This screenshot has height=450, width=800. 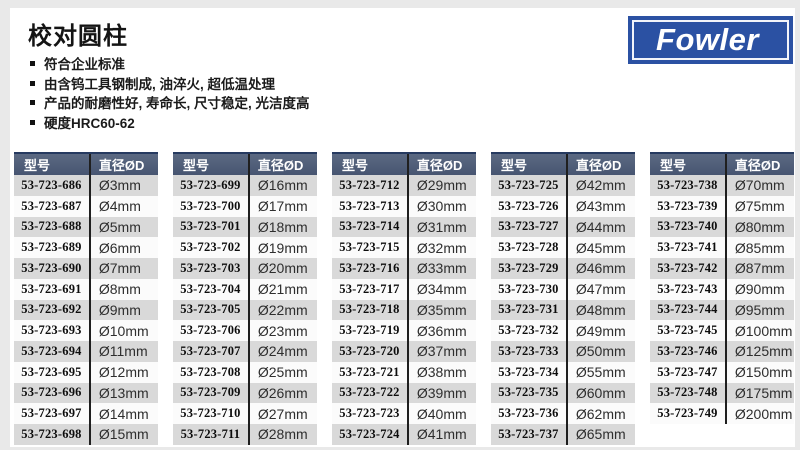 What do you see at coordinates (32, 83) in the screenshot?
I see `bullet-square-icon` at bounding box center [32, 83].